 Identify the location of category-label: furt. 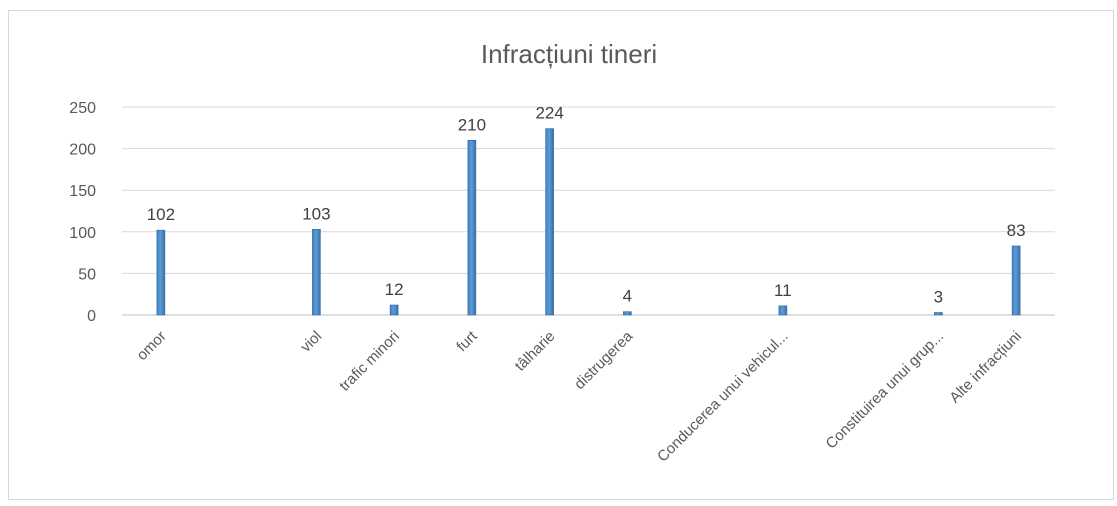
(467, 341).